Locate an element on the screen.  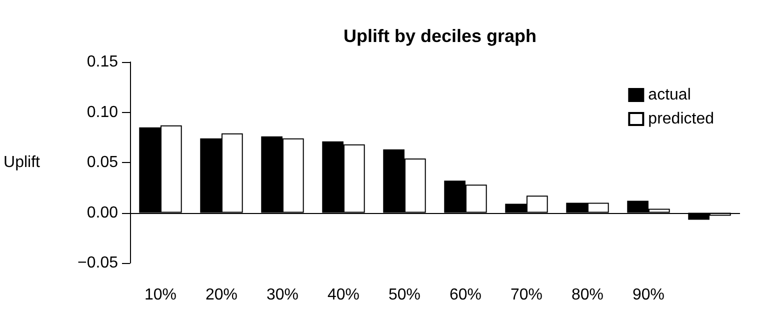
x-tick-label: 90% is located at coordinates (648, 295).